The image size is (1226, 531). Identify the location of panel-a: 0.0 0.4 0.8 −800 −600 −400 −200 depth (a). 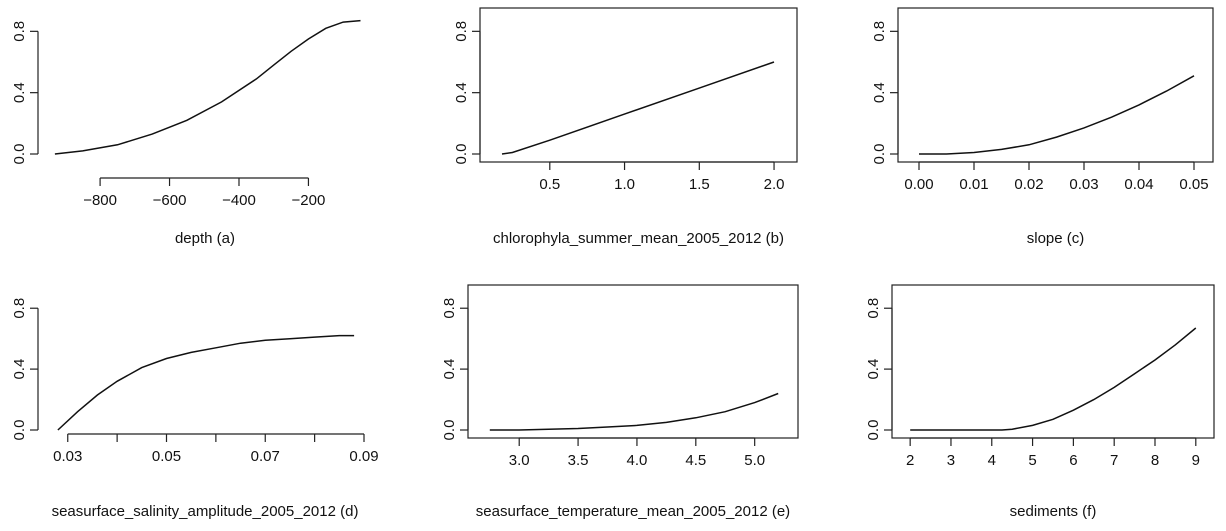
(186, 133).